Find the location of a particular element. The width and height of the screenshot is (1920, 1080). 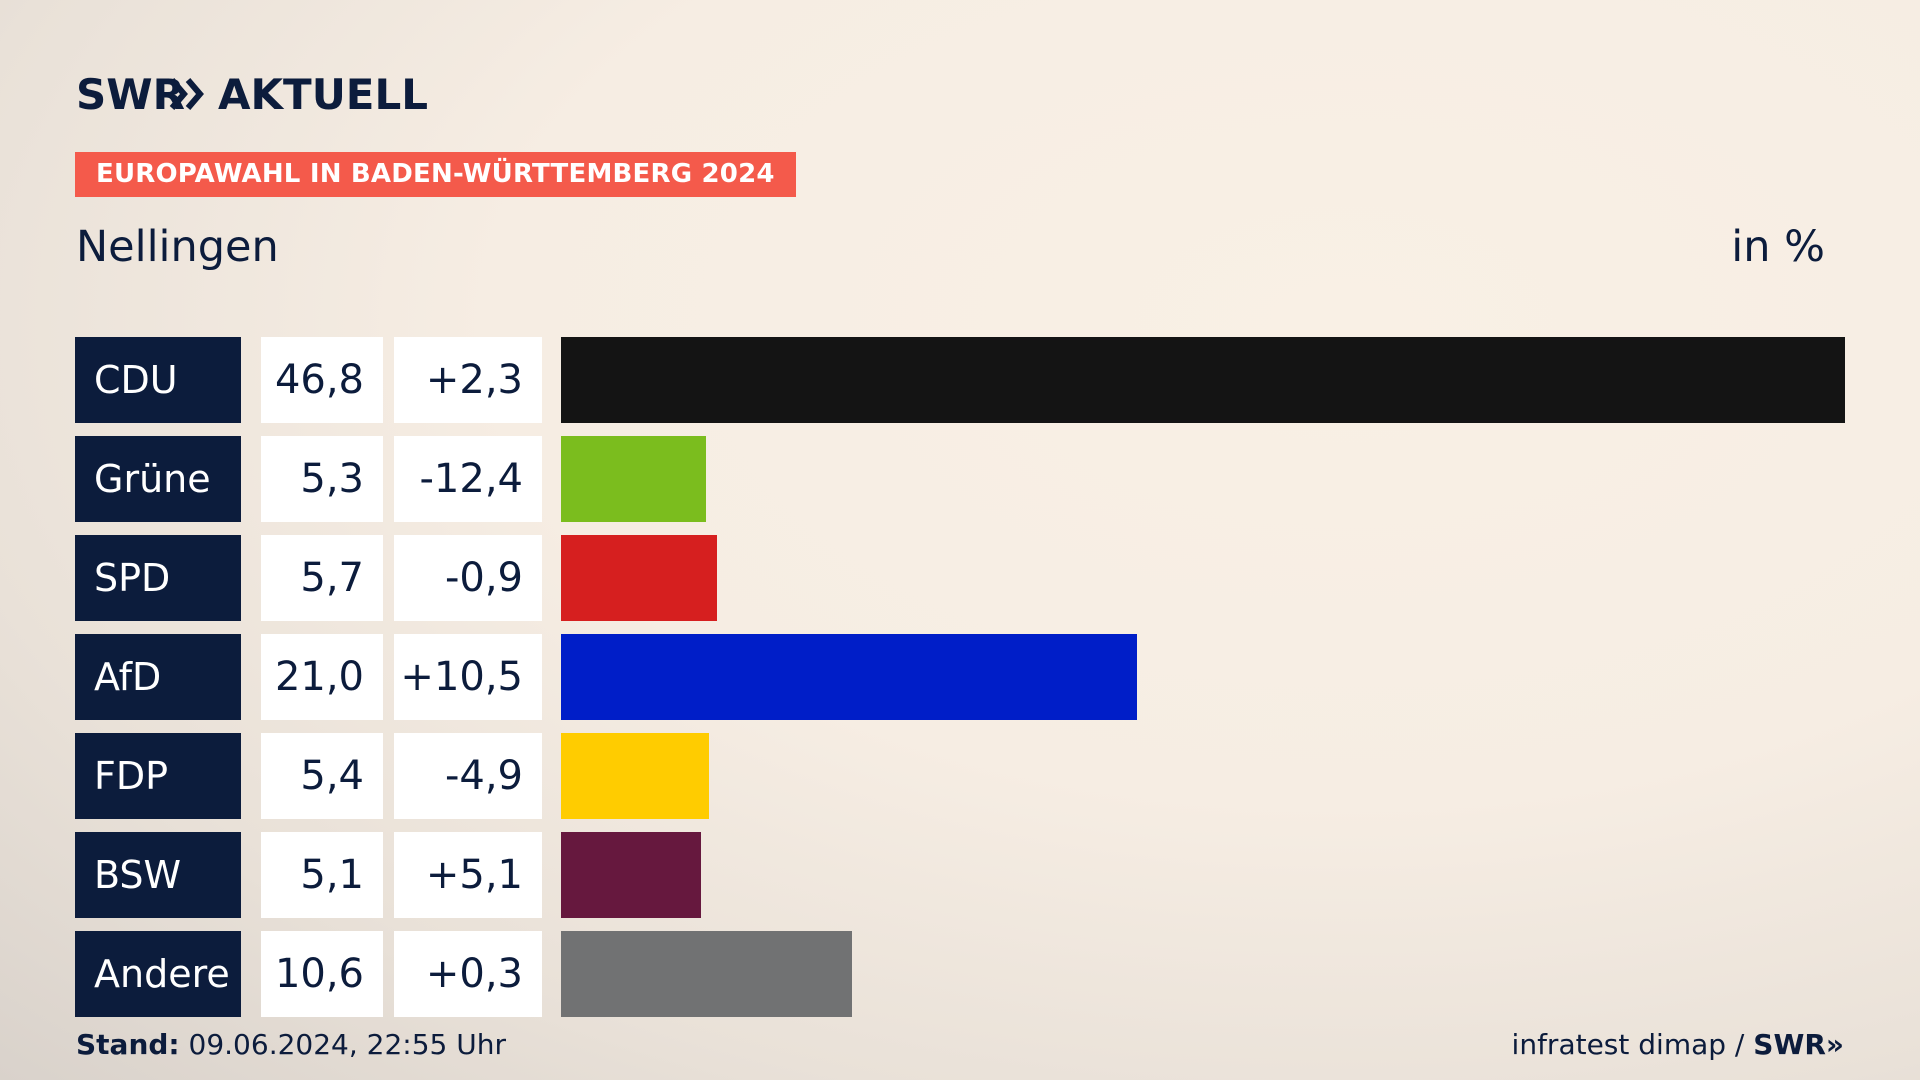

source-credit: infratest dimap / SWR» is located at coordinates (1678, 1044).